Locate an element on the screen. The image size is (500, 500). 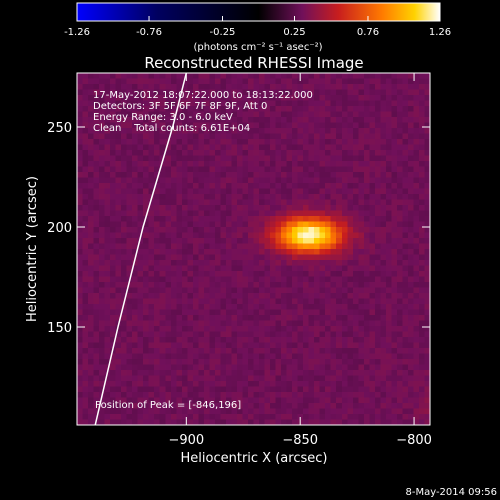
chart-title: Reconstructed RHESSI Image is located at coordinates (253, 63).